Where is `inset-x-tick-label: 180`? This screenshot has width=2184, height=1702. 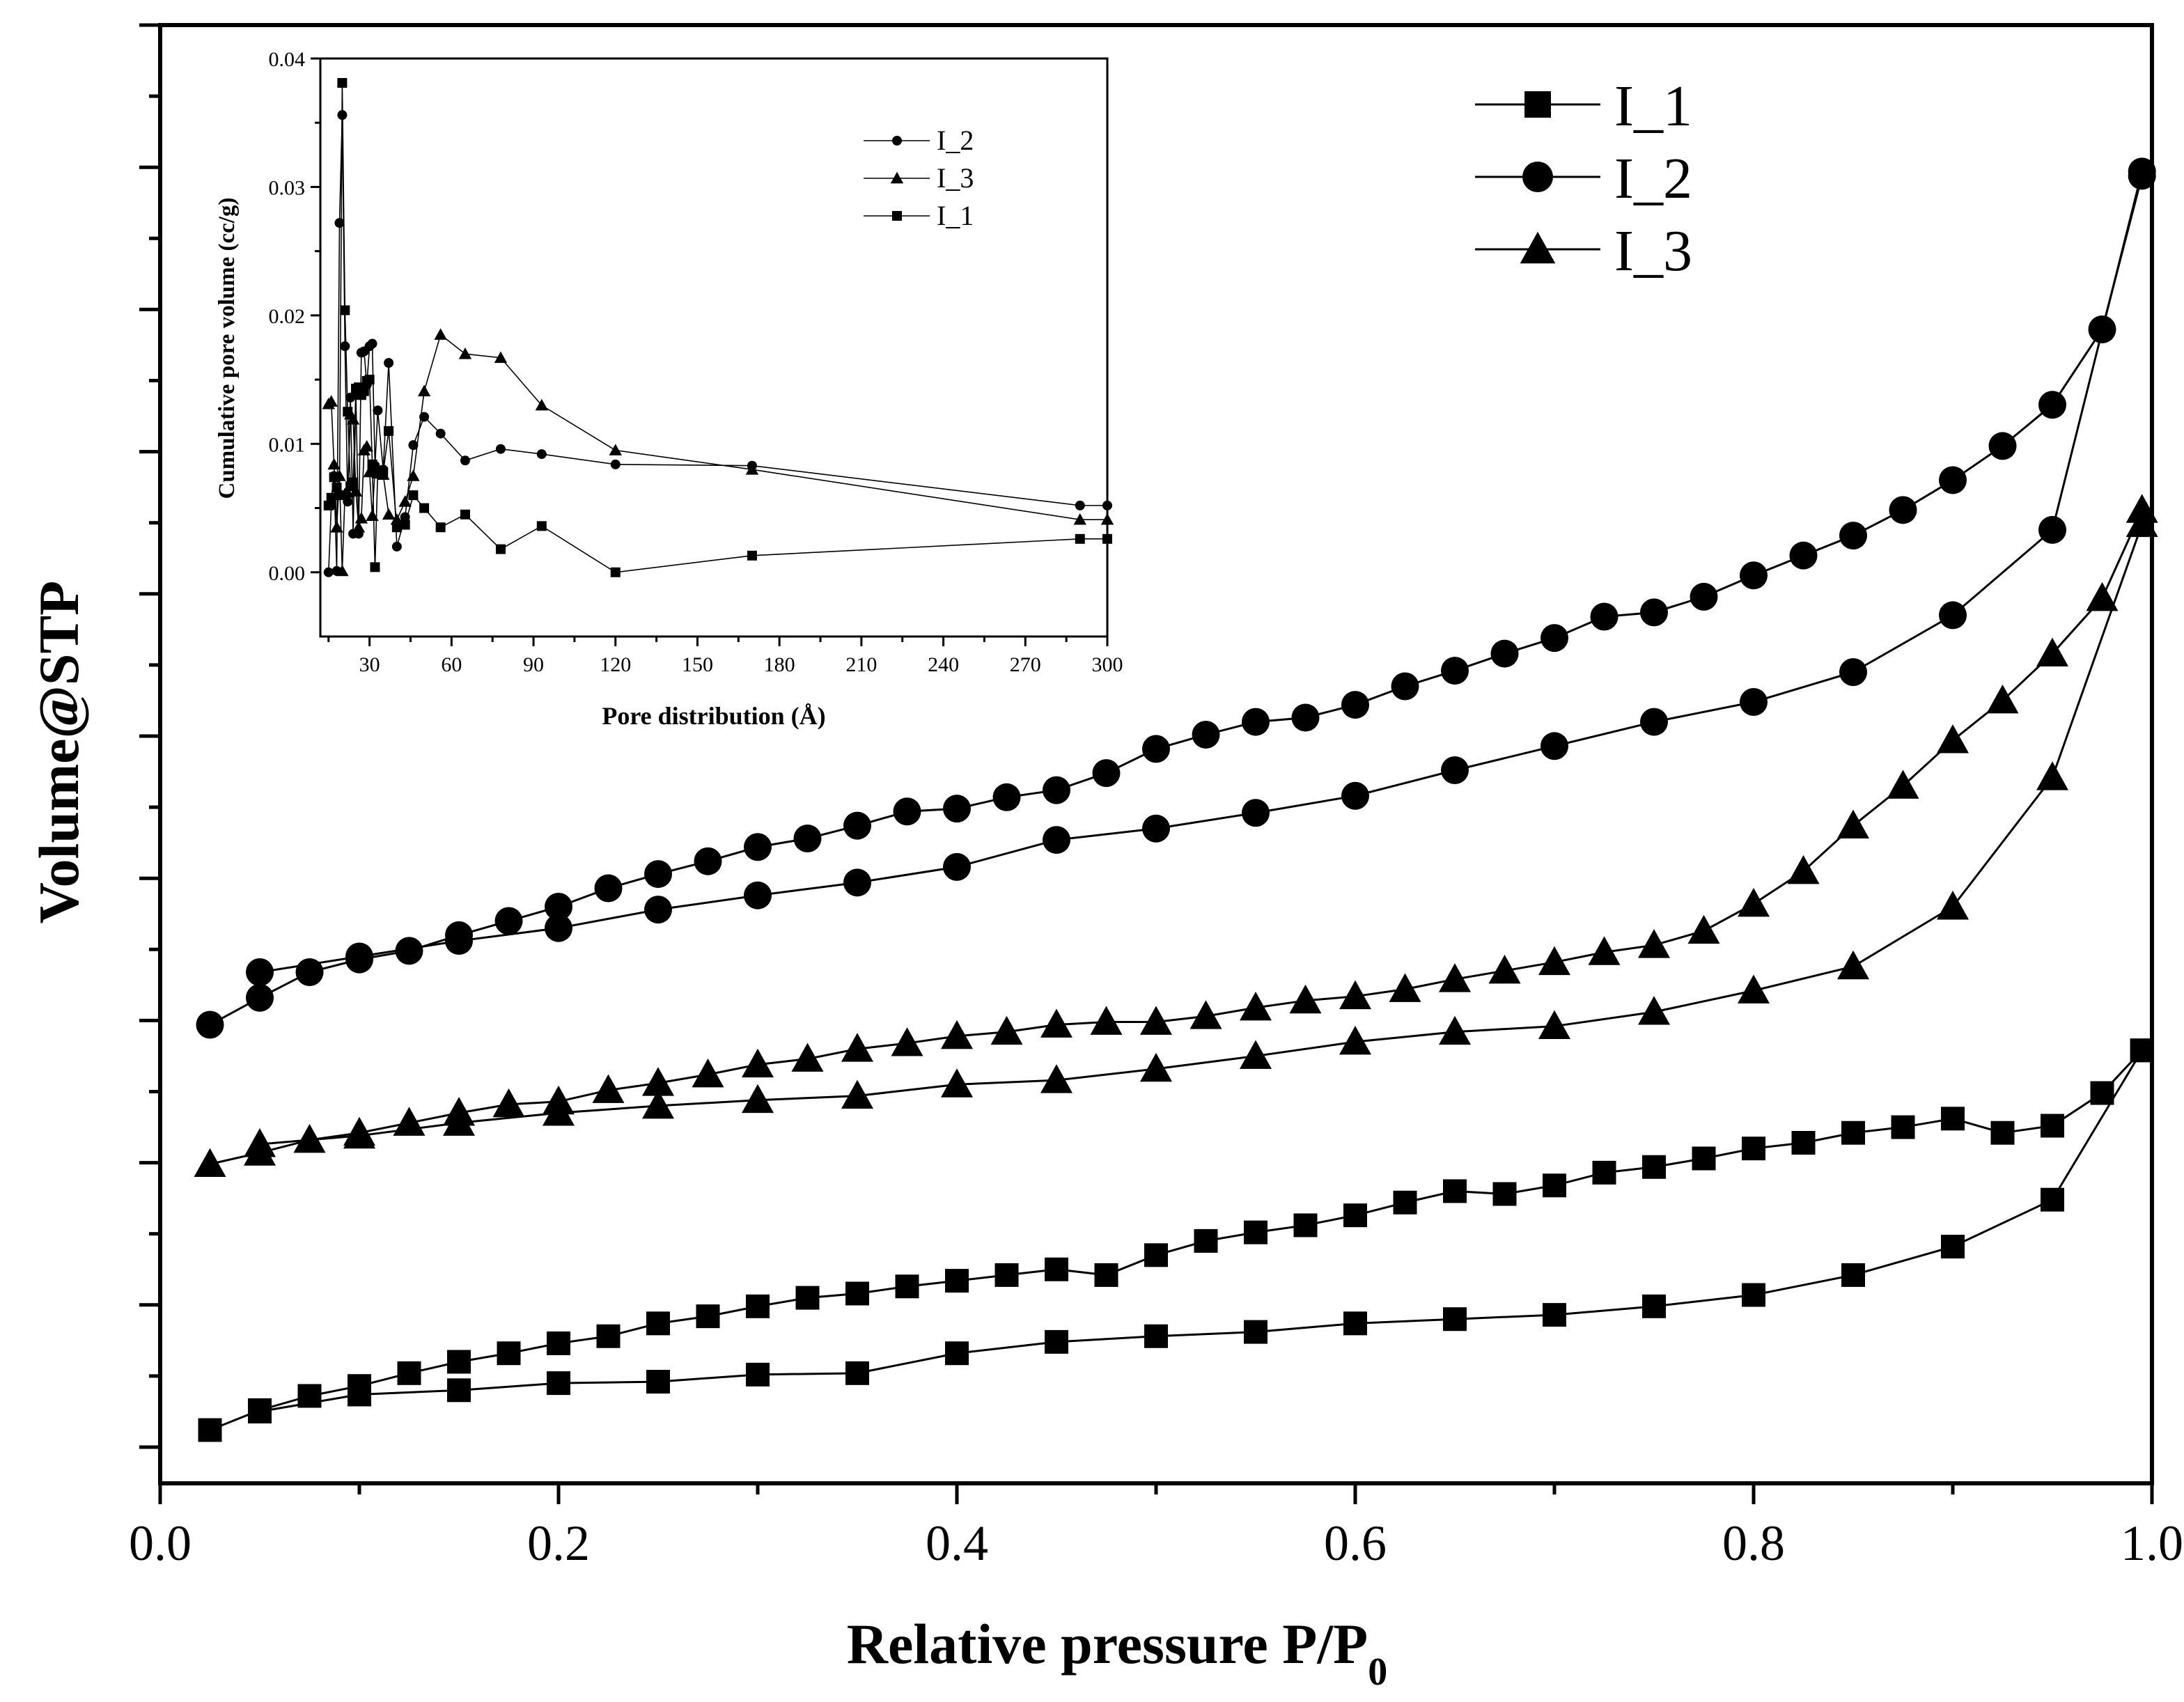
inset-x-tick-label: 180 is located at coordinates (779, 664).